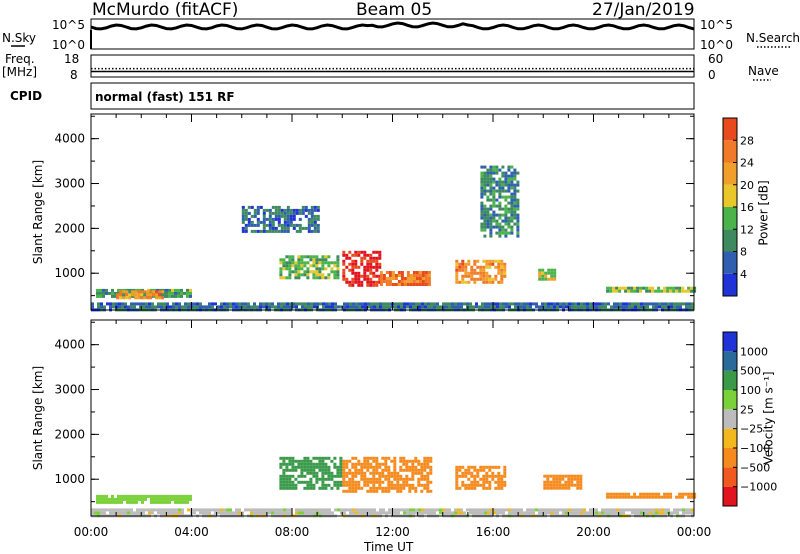 This screenshot has height=554, width=800. Describe the element at coordinates (493, 532) in the screenshot. I see `x-tick-label: 16:00` at that location.